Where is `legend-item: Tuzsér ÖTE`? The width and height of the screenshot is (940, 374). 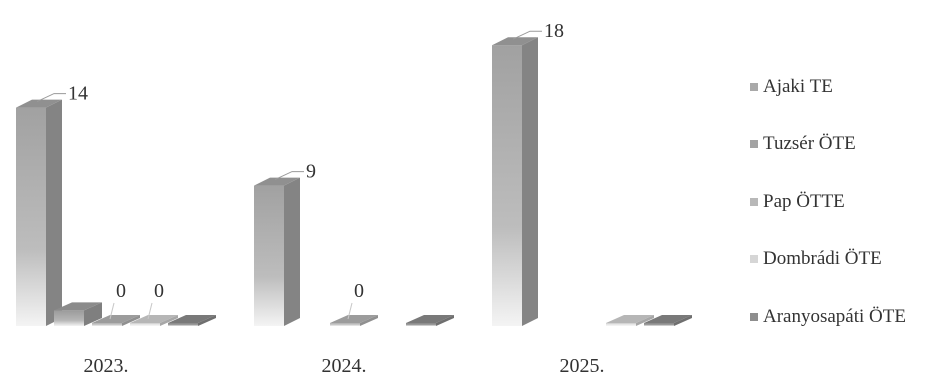 legend-item: Tuzsér ÖTE is located at coordinates (828, 145).